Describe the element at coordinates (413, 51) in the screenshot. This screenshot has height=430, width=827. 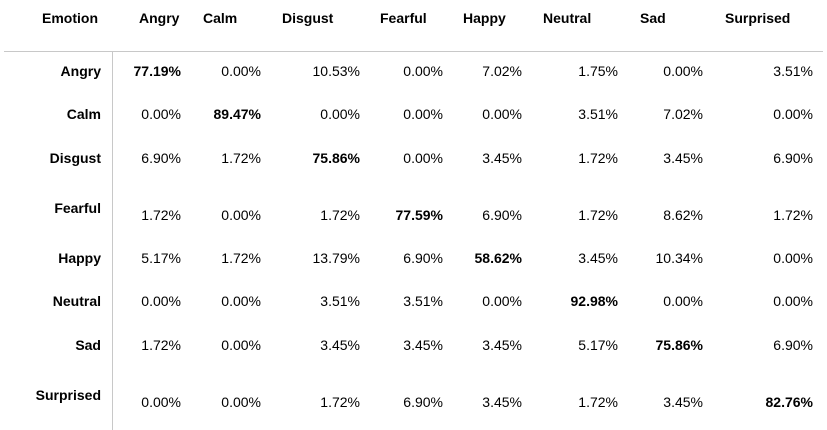
I see `header-divider` at that location.